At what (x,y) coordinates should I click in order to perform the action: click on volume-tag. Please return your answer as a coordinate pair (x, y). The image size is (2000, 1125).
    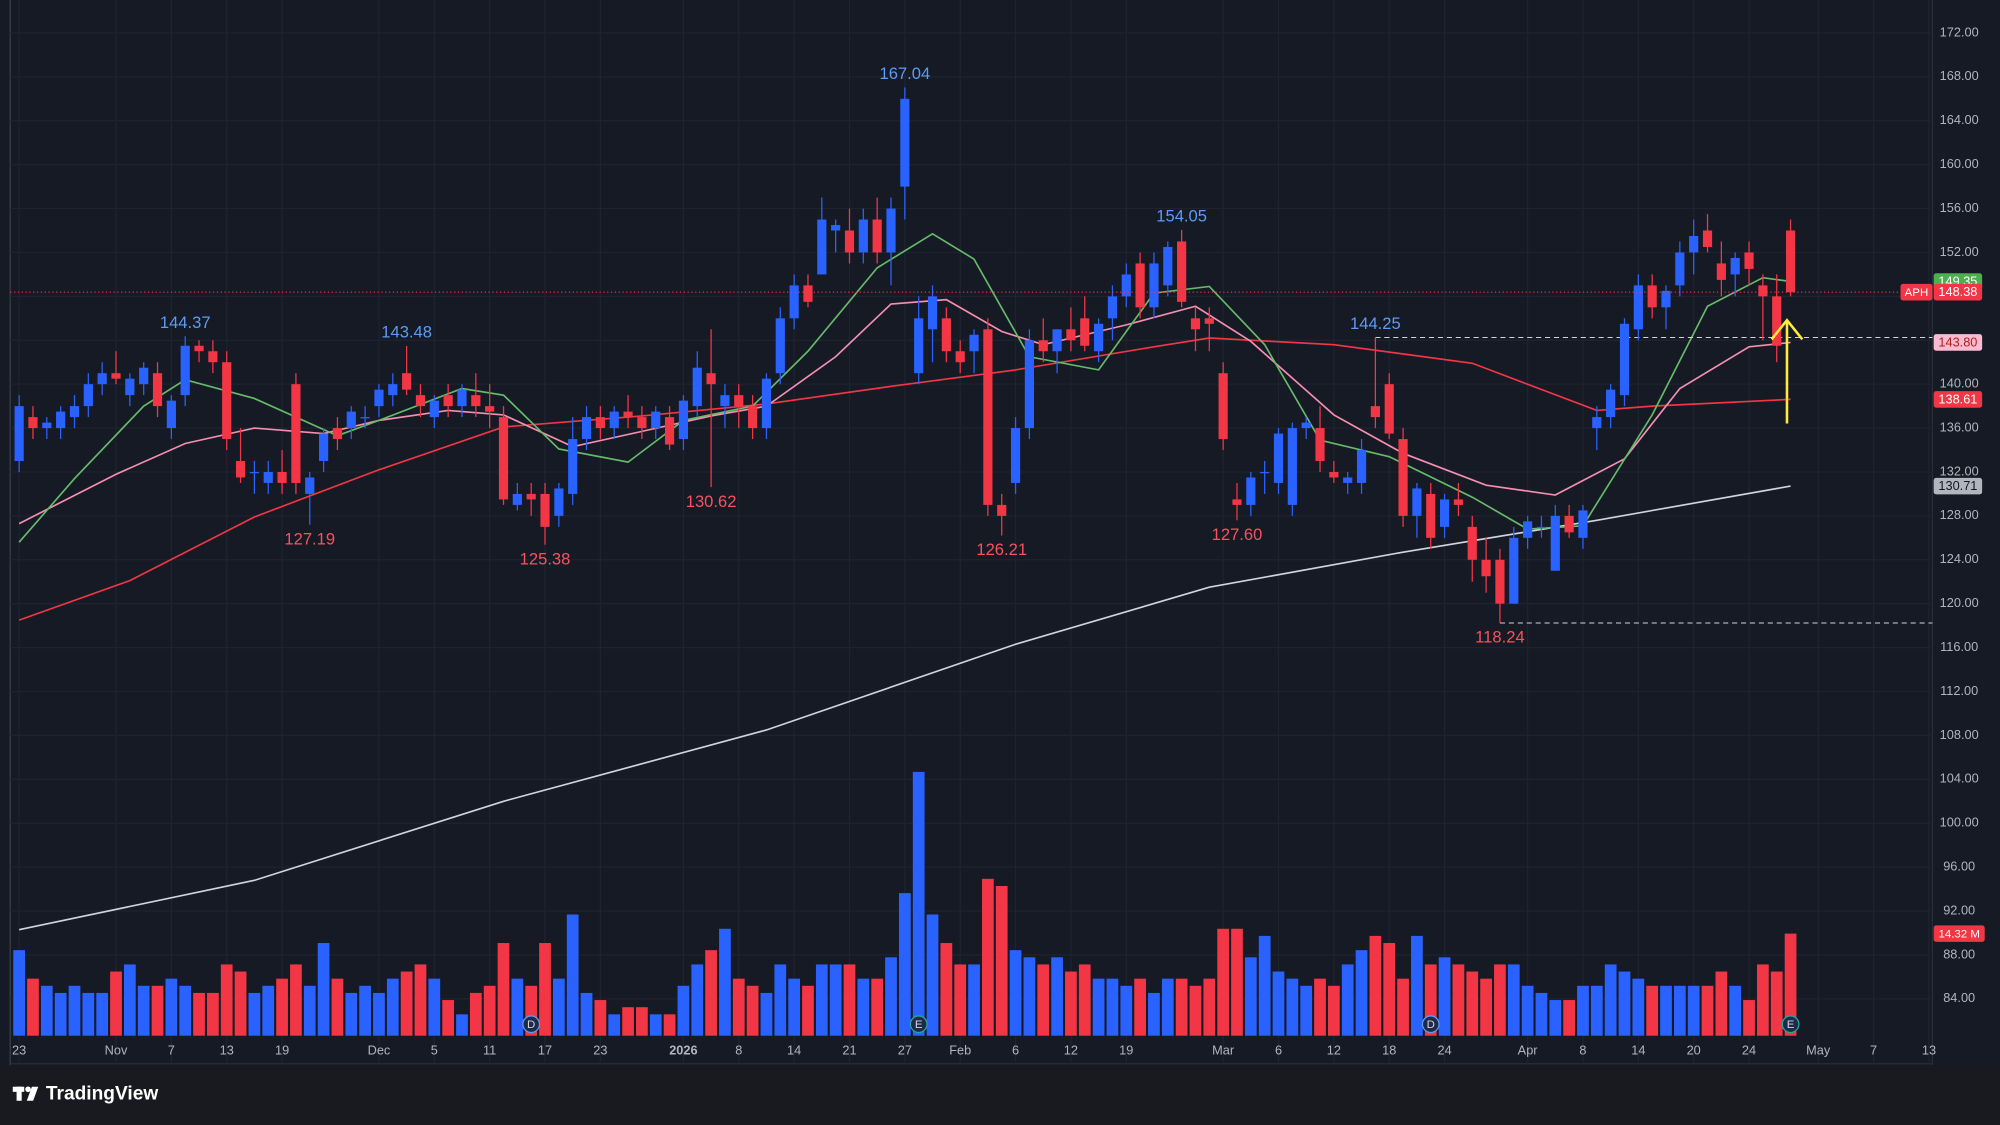
    Looking at the image, I should click on (1959, 933).